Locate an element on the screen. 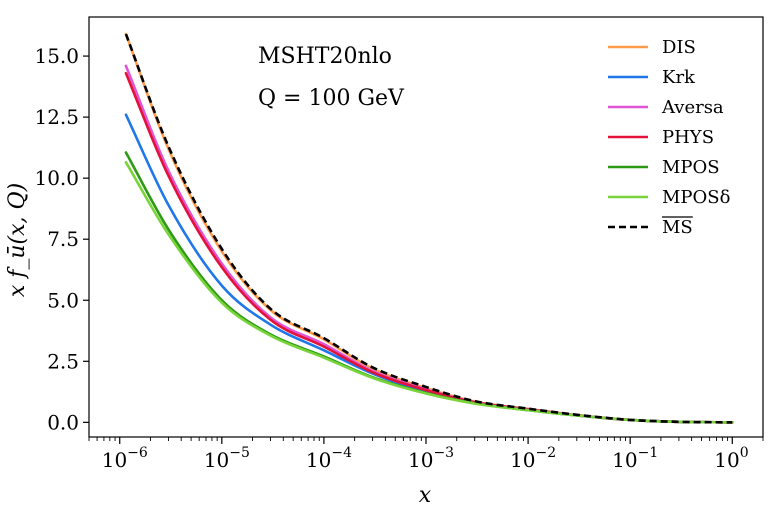  legend-label: MS is located at coordinates (677, 227).